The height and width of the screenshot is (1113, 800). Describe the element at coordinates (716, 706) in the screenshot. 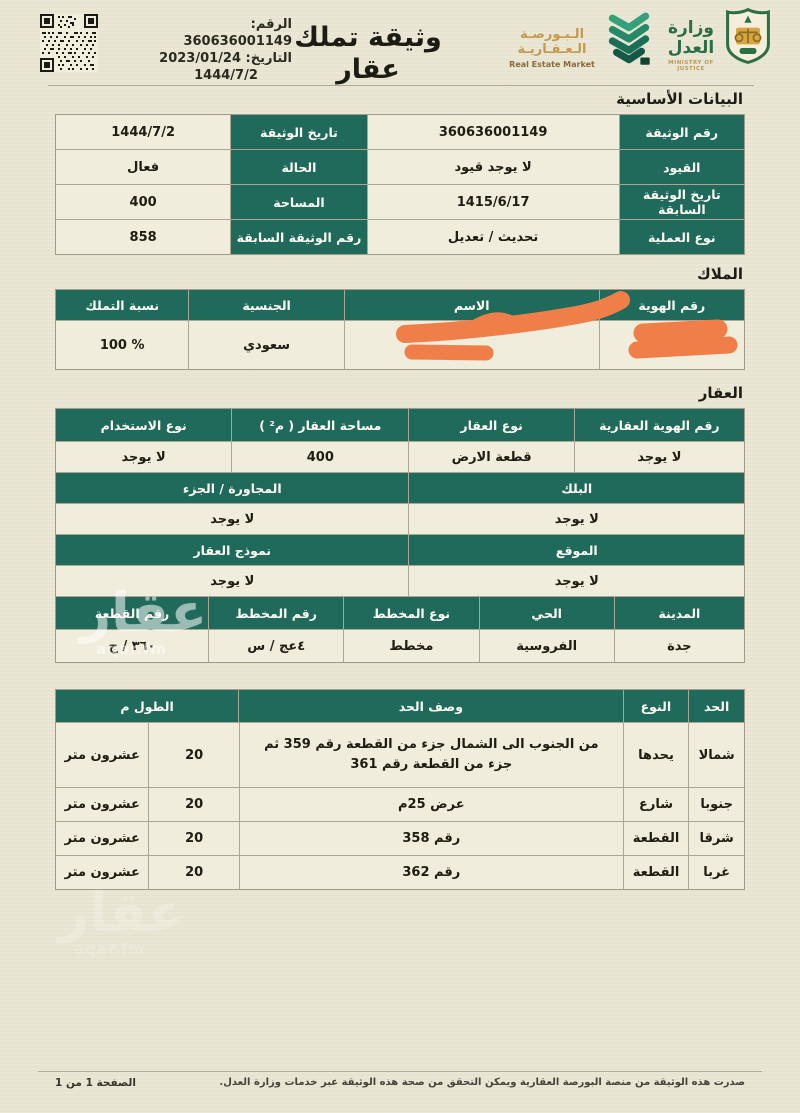

I see `column-header: الحد` at that location.